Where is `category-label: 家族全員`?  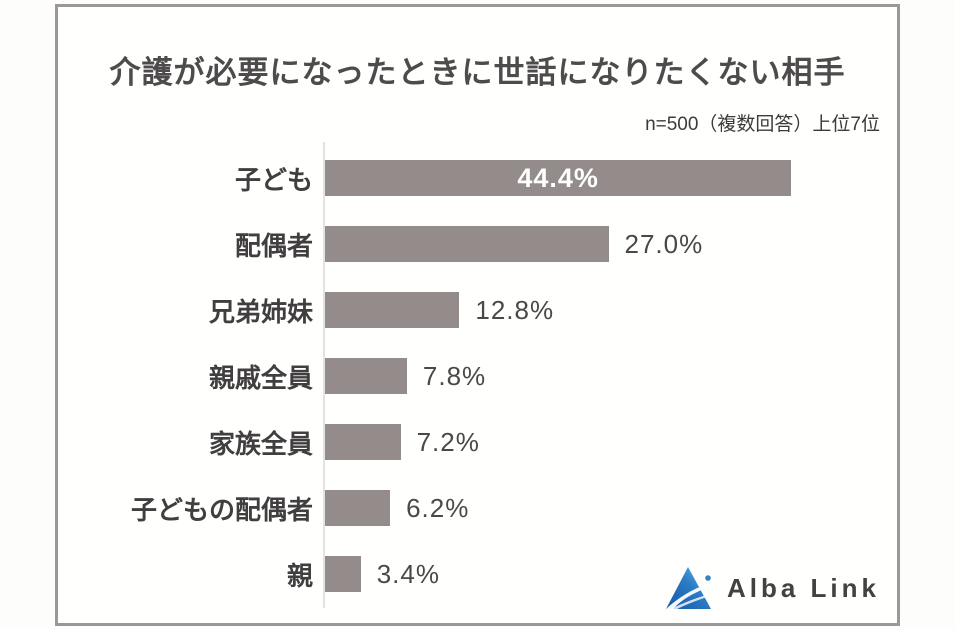 category-label: 家族全員 is located at coordinates (260, 443).